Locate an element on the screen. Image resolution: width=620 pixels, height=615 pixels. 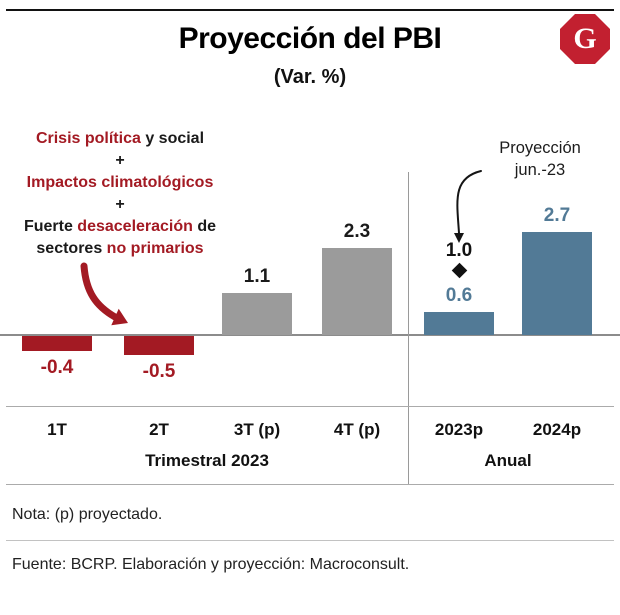
annotation-segment: desaceleración is located at coordinates (135, 226).